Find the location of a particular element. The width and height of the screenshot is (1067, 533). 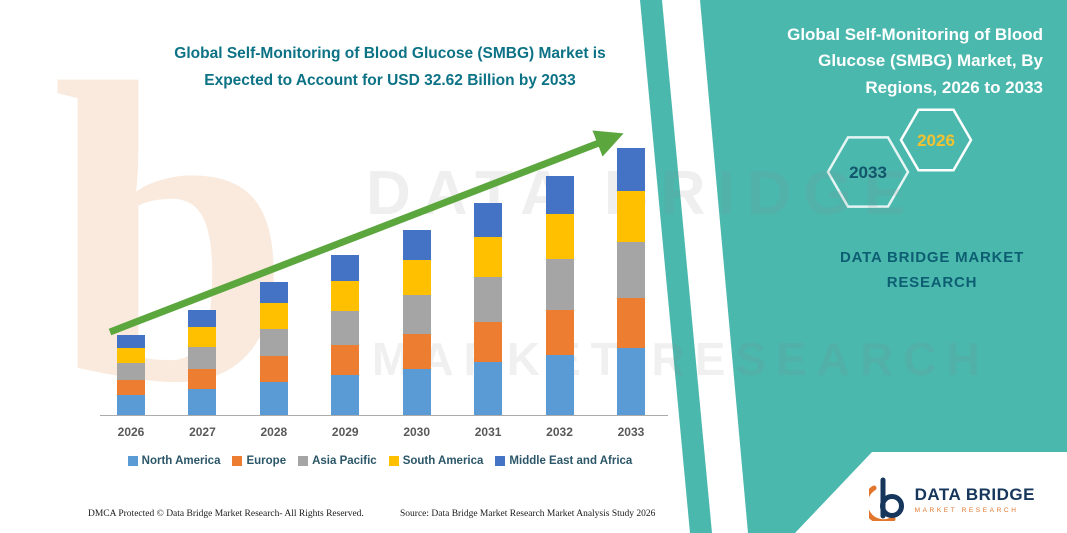

hexagon-year-2026: 2026 is located at coordinates (936, 140).